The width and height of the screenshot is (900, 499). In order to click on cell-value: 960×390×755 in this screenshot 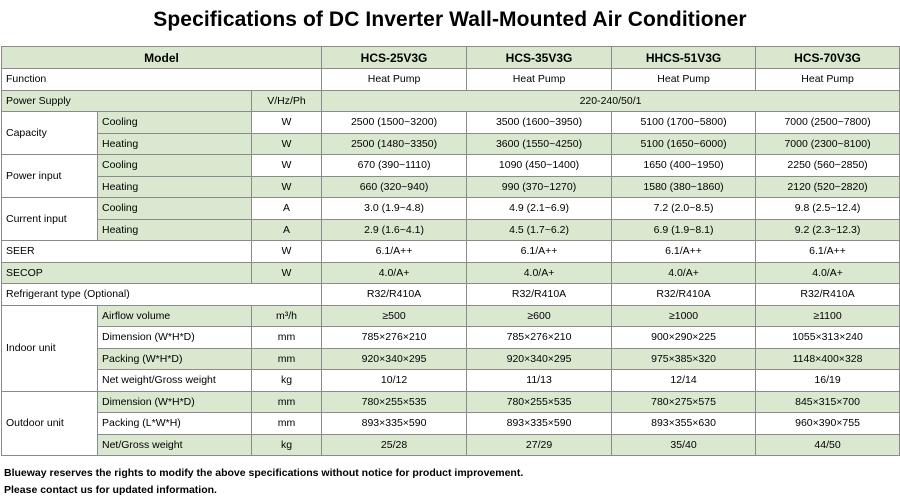, I will do `click(827, 423)`.